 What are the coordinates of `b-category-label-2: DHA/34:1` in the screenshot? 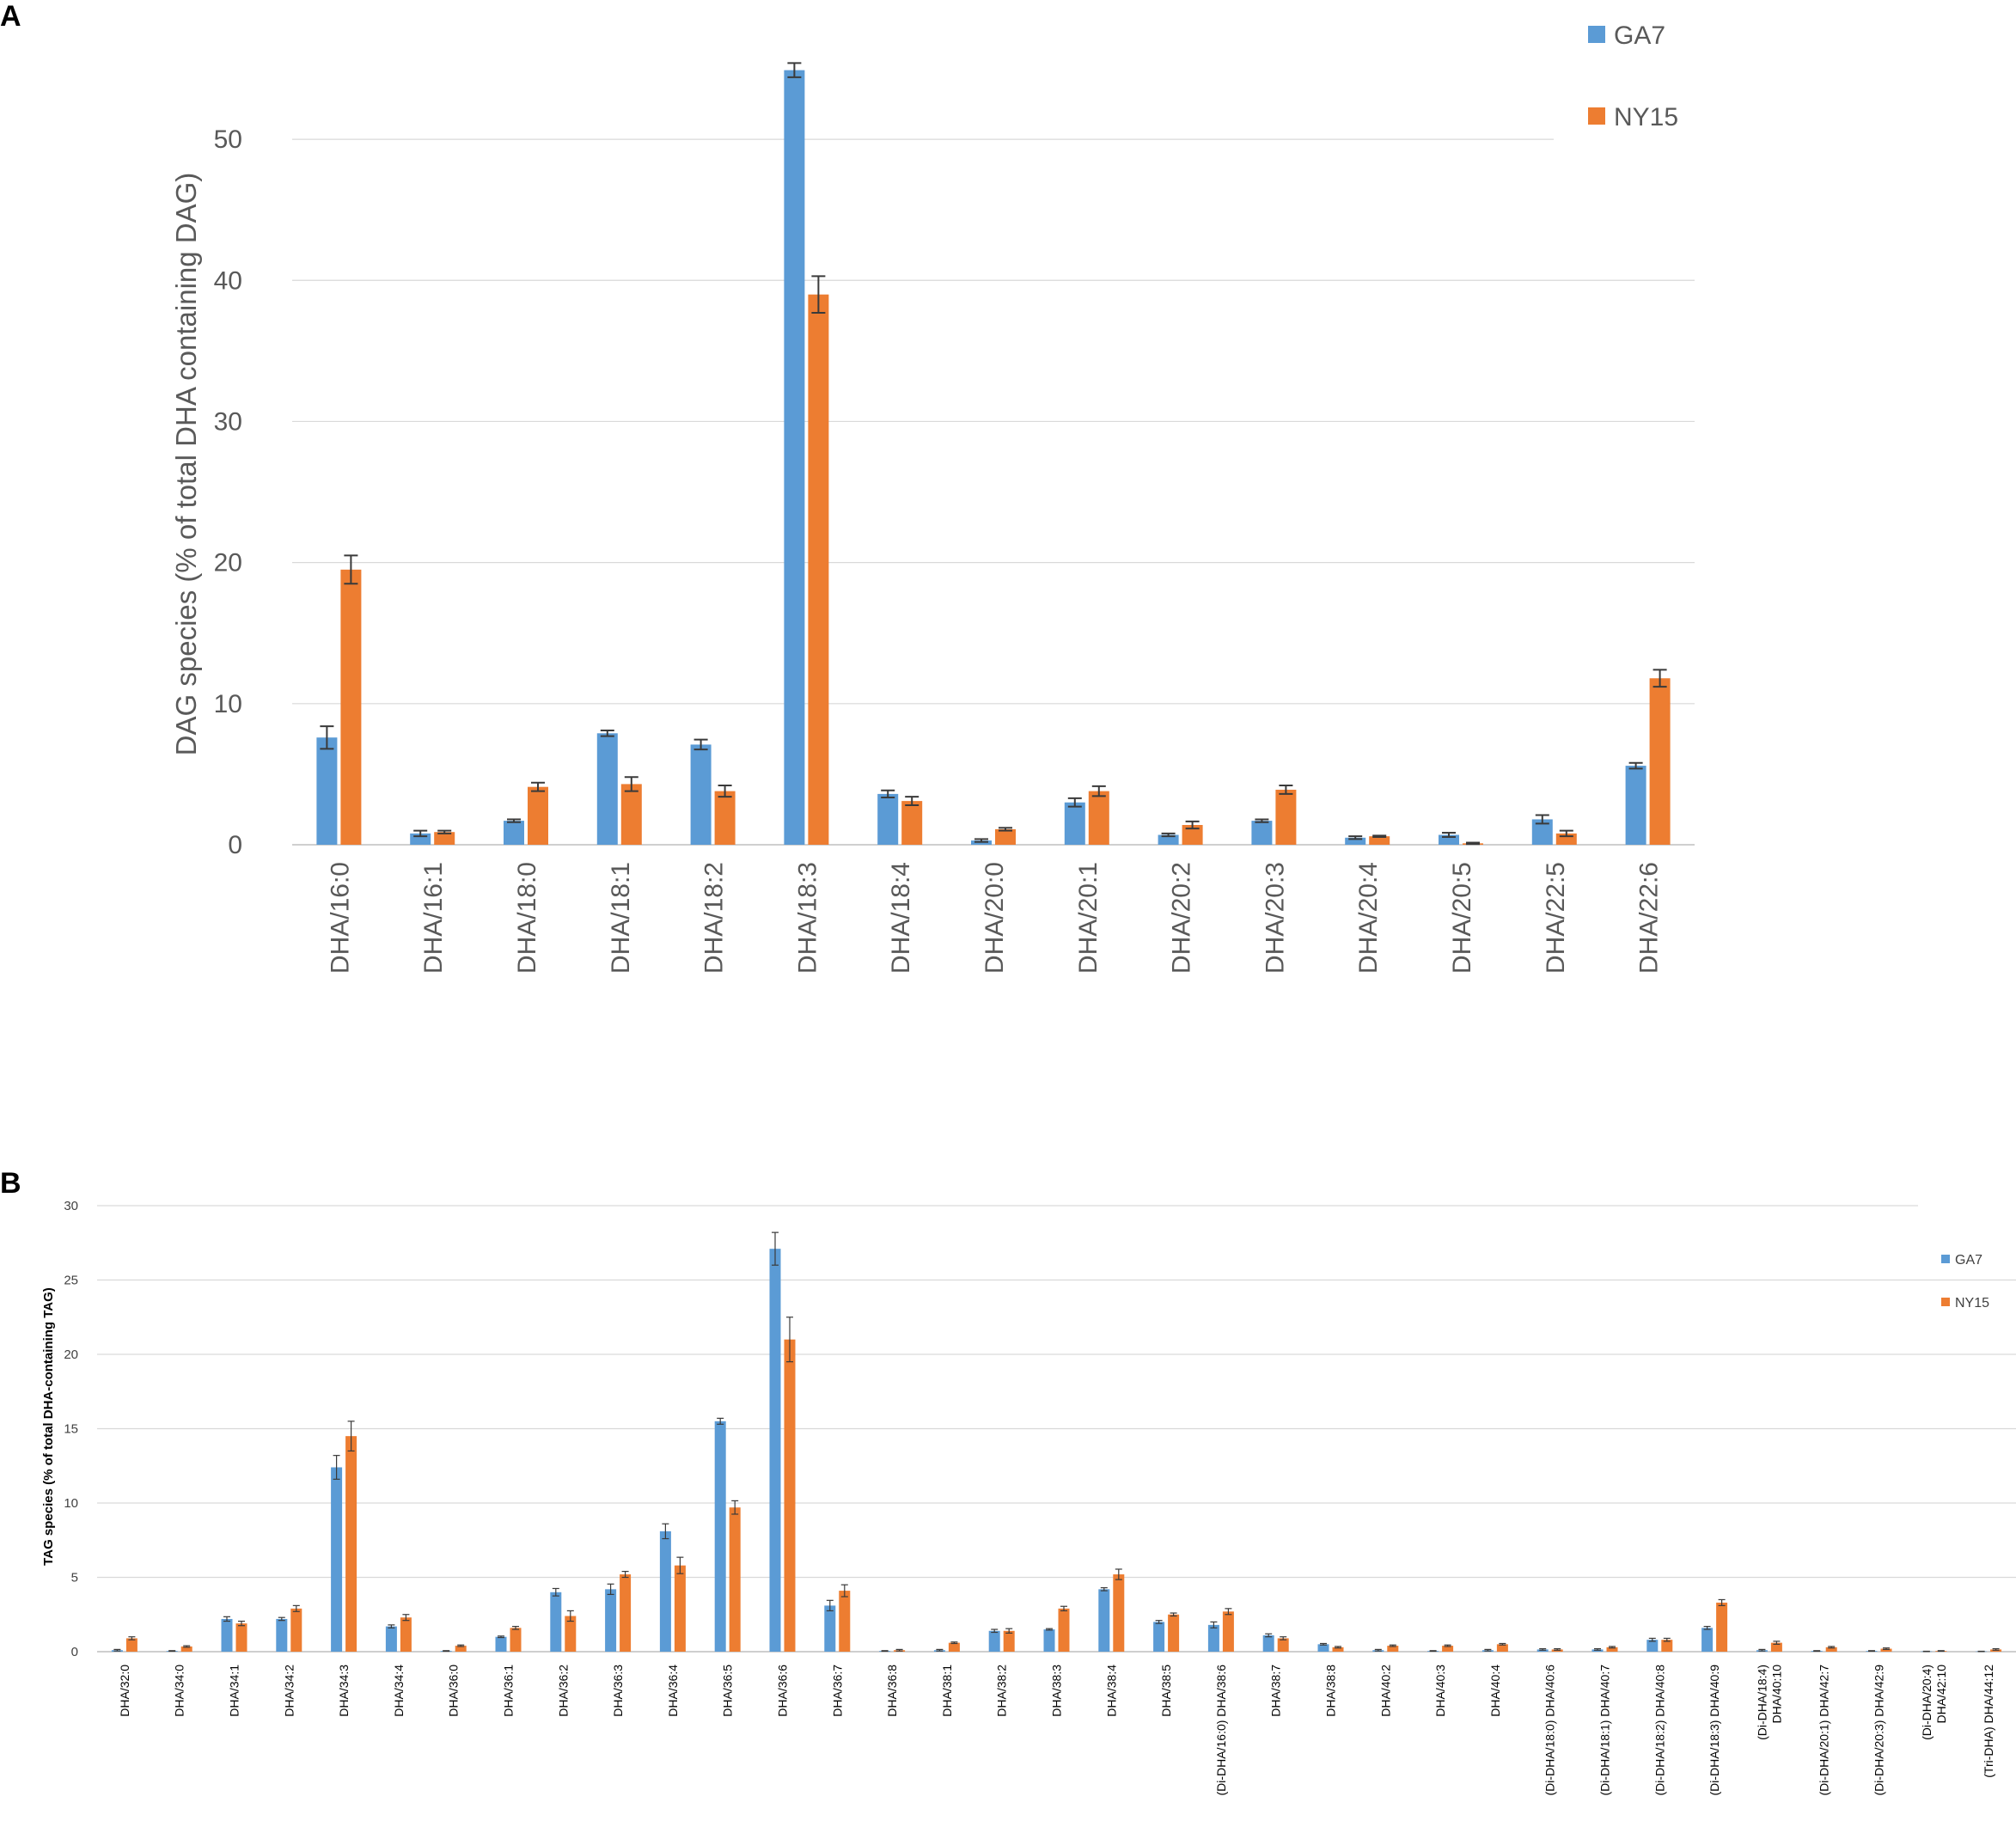 It's located at (235, 1691).